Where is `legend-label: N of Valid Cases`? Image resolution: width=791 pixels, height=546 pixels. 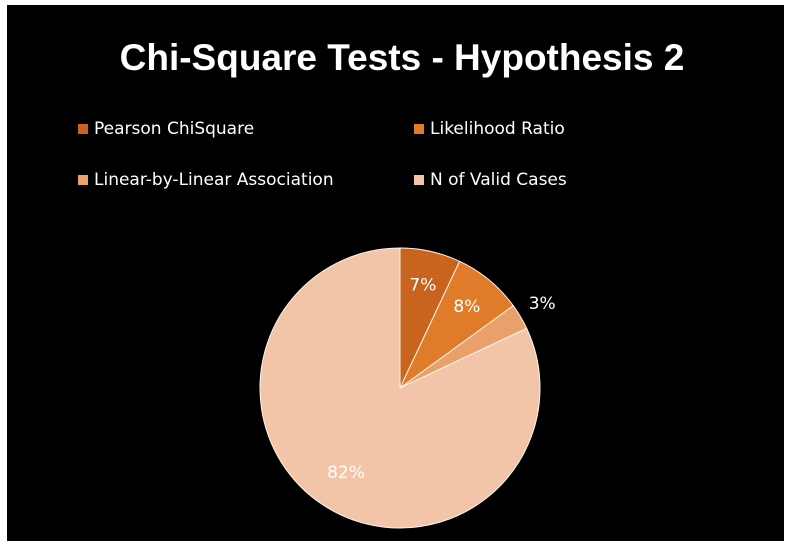
legend-label: N of Valid Cases is located at coordinates (498, 180).